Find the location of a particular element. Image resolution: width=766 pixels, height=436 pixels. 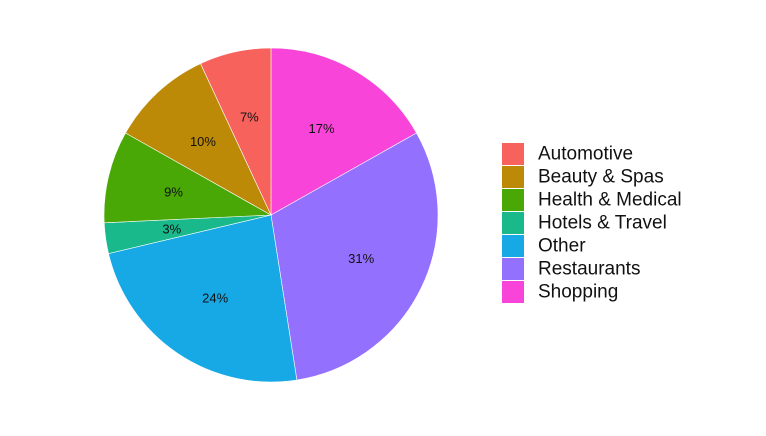

legend-swatch-other is located at coordinates (513, 246).